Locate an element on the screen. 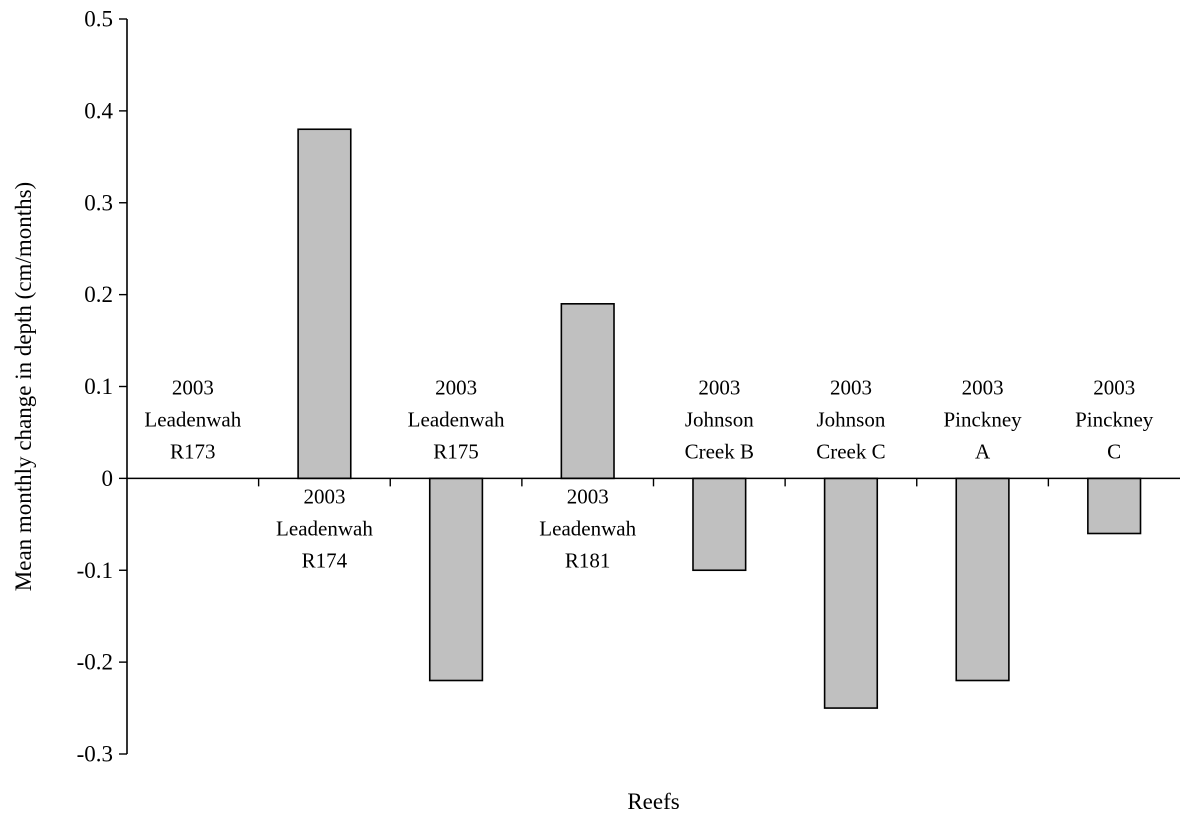 This screenshot has width=1185, height=816. category-label: 2003 Leadenwah R181 is located at coordinates (587, 528).